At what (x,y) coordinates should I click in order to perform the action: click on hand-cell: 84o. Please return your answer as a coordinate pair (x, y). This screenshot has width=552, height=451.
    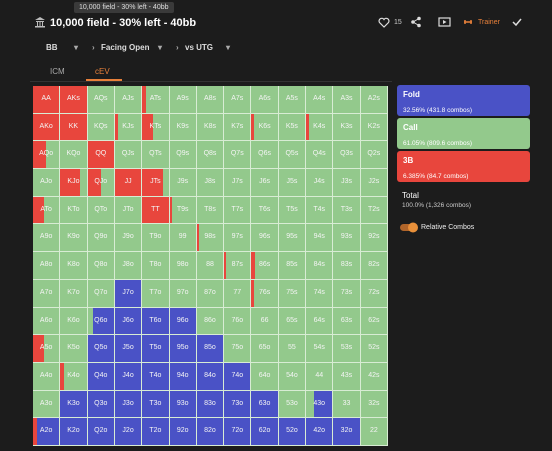
    Looking at the image, I should click on (210, 376).